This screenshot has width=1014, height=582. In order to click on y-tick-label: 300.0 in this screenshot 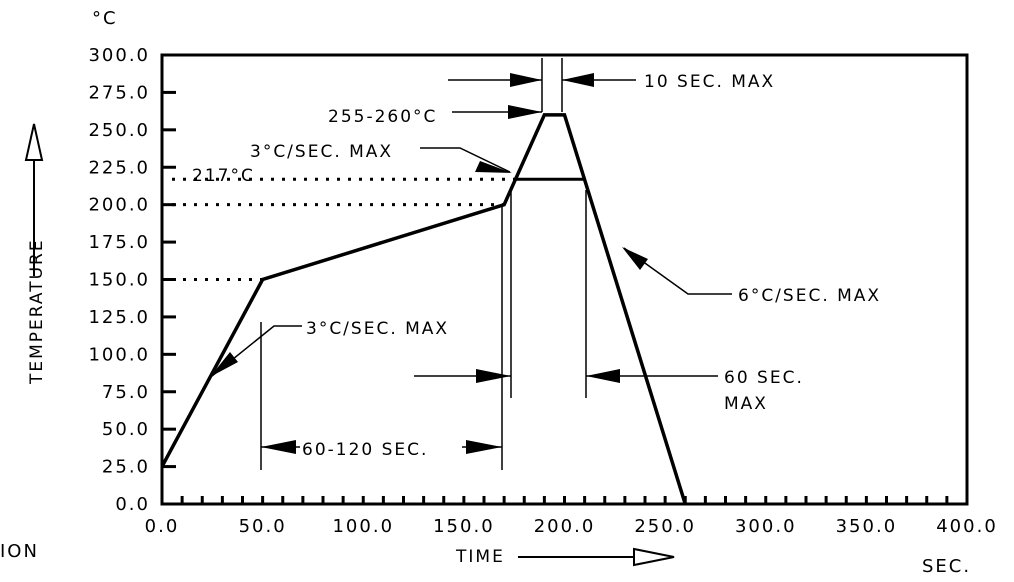, I will do `click(119, 55)`.